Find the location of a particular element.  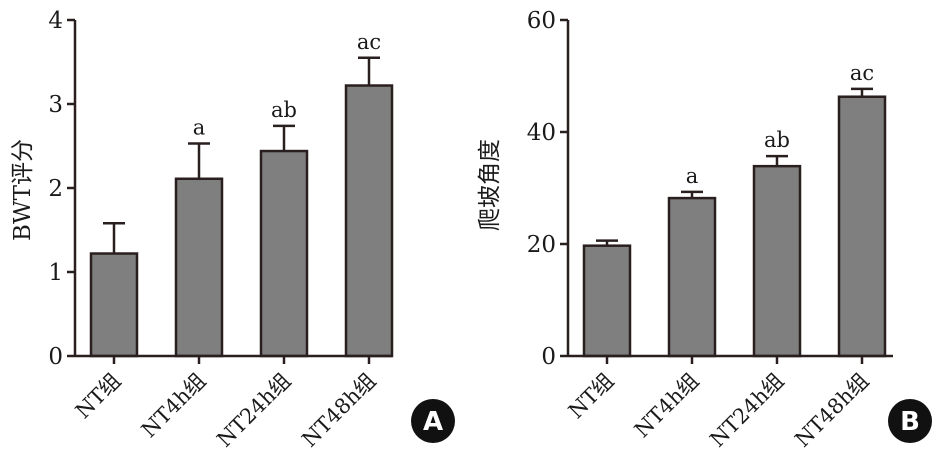

panel-label: A is located at coordinates (433, 422).